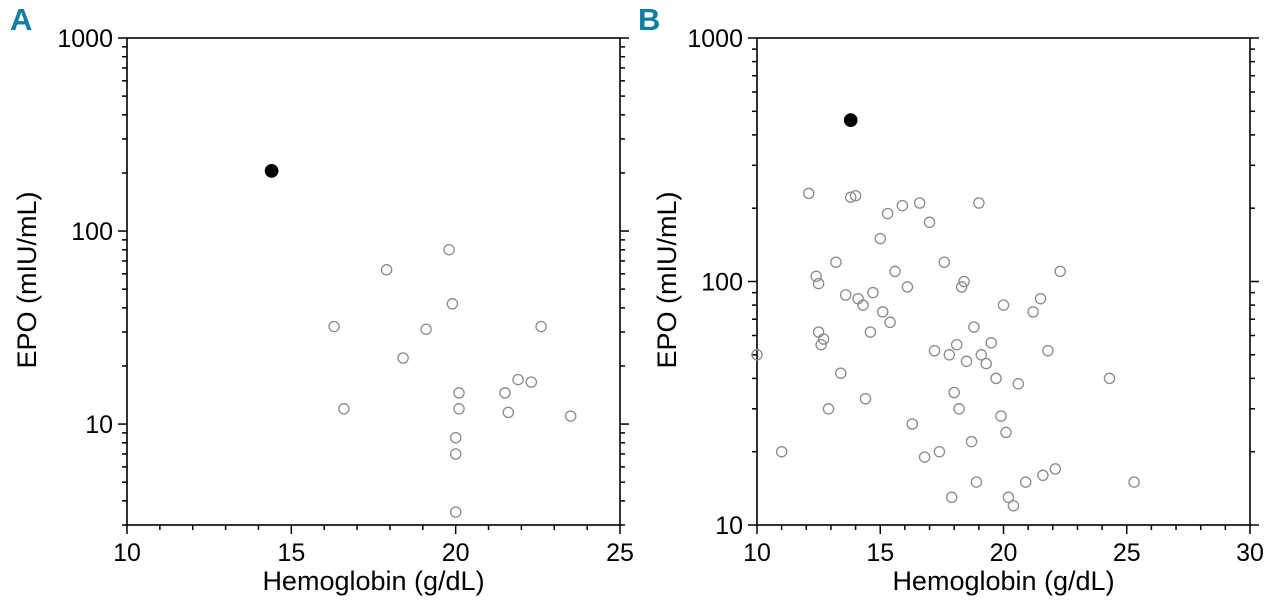 The height and width of the screenshot is (612, 1280). What do you see at coordinates (850, 120) in the screenshot?
I see `data-point-index-case-filled` at bounding box center [850, 120].